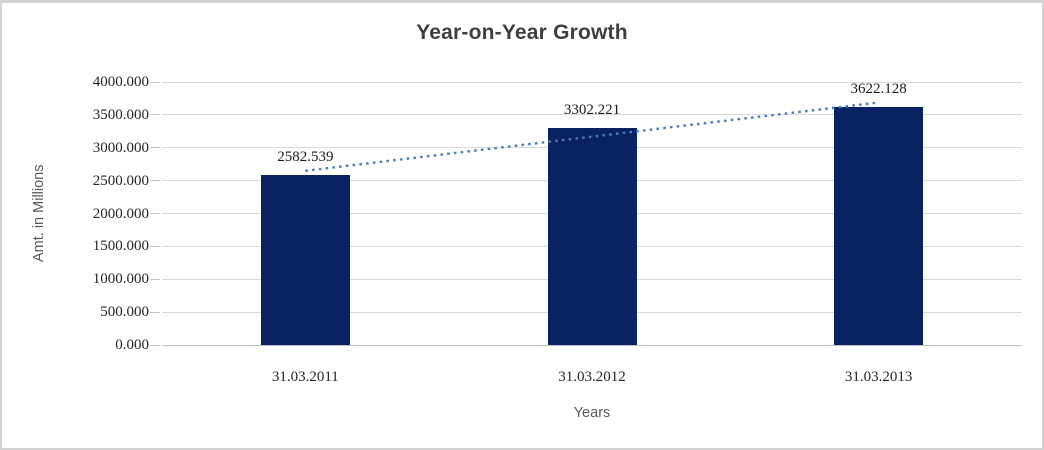  I want to click on x-category-label: 31.03.2013, so click(878, 377).